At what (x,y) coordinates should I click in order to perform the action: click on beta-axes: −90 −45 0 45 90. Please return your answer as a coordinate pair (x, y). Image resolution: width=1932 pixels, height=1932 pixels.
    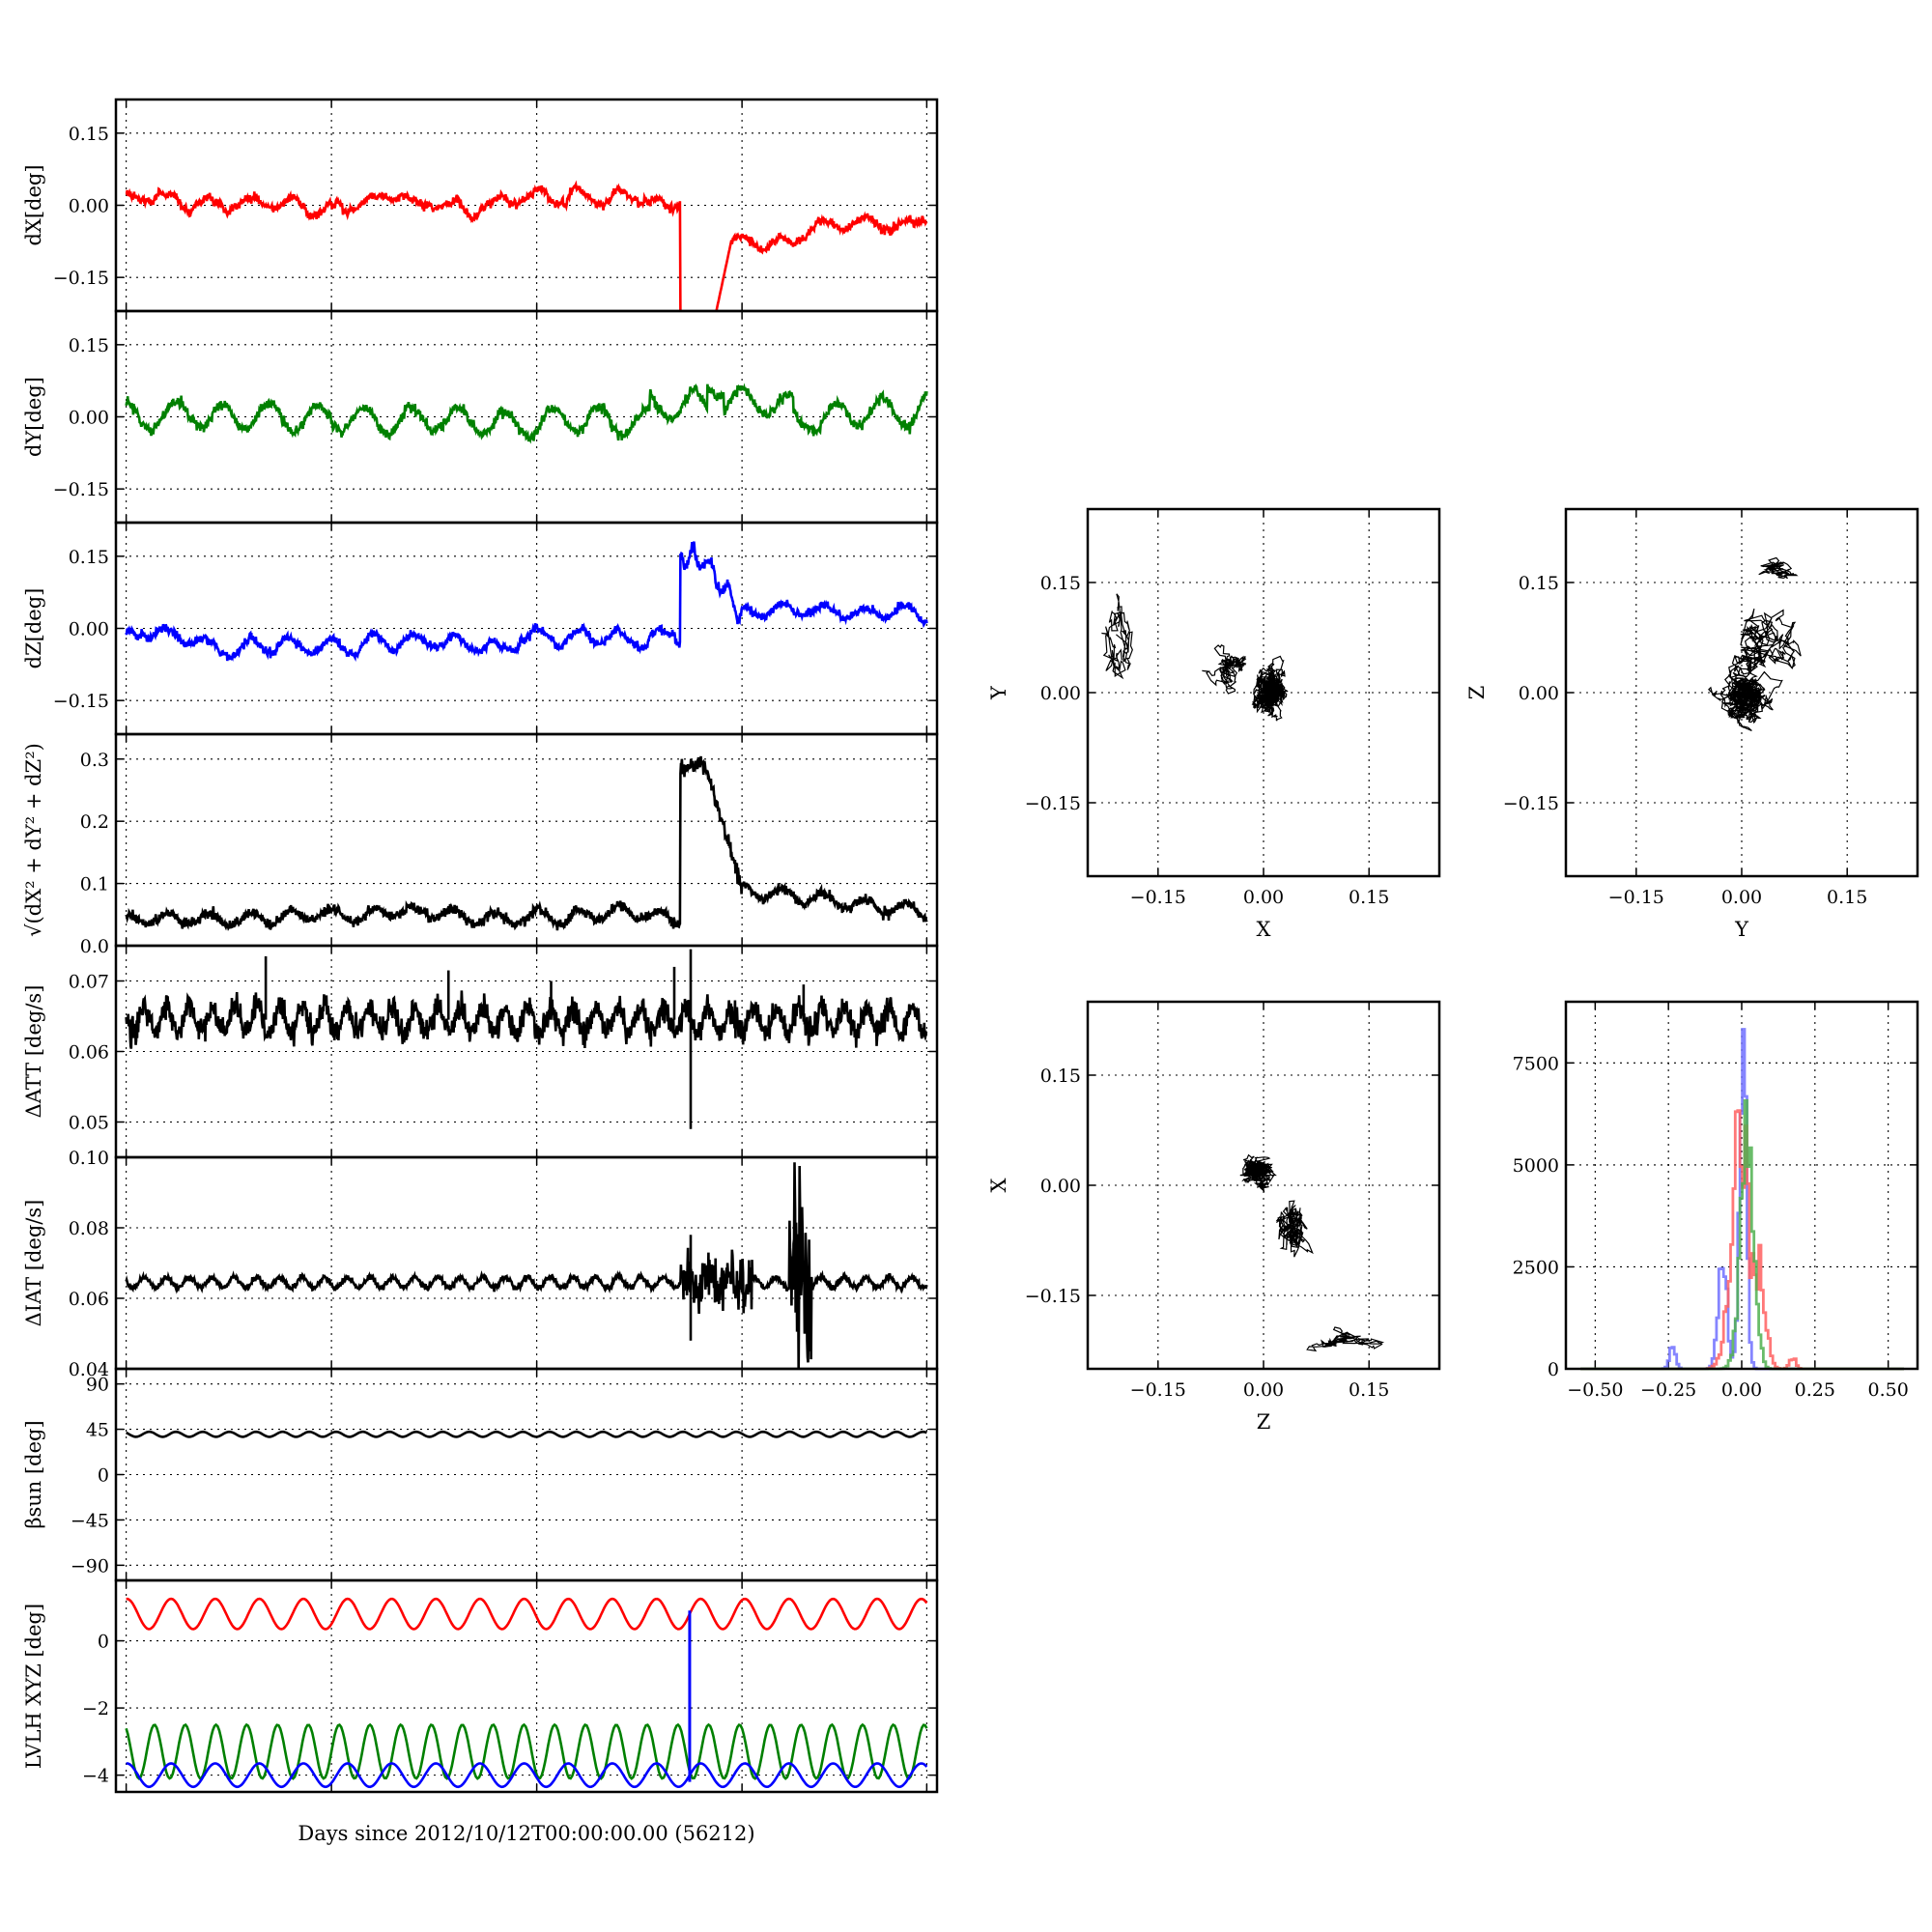
    Looking at the image, I should click on (504, 1474).